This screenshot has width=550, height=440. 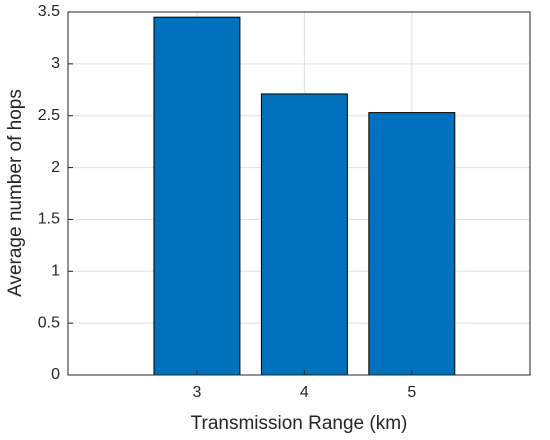 I want to click on y-axis-label: Average number of hops, so click(x=15, y=193).